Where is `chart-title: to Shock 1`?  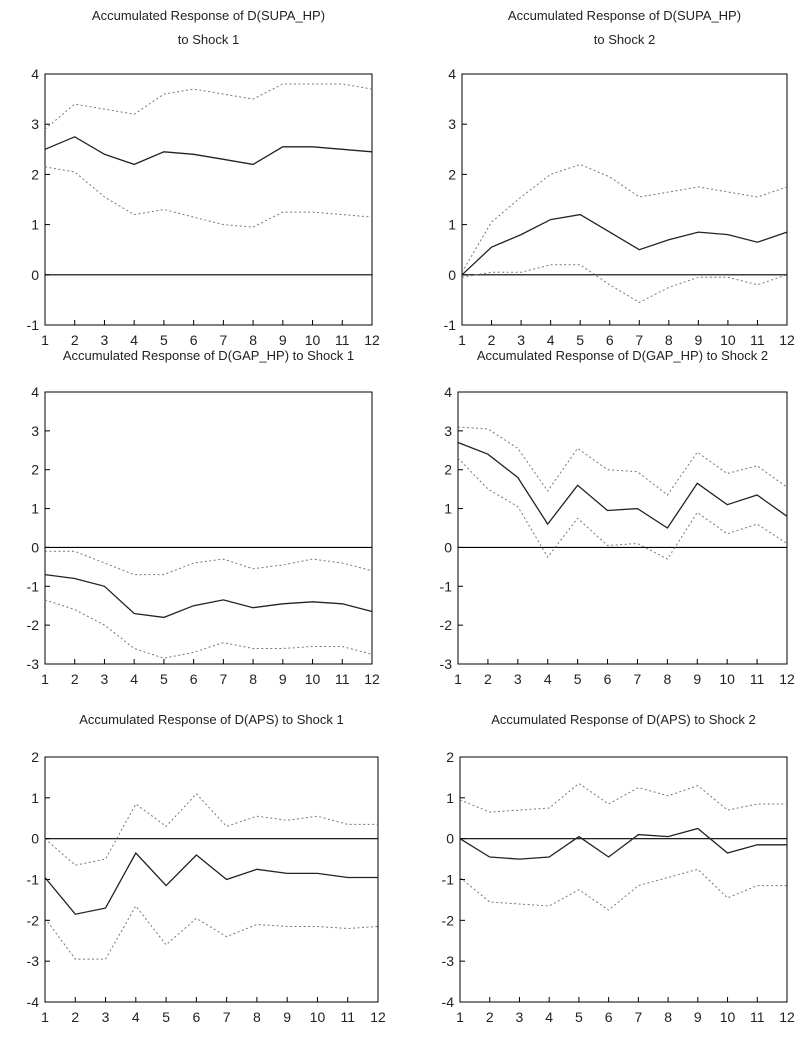 chart-title: to Shock 1 is located at coordinates (208, 39).